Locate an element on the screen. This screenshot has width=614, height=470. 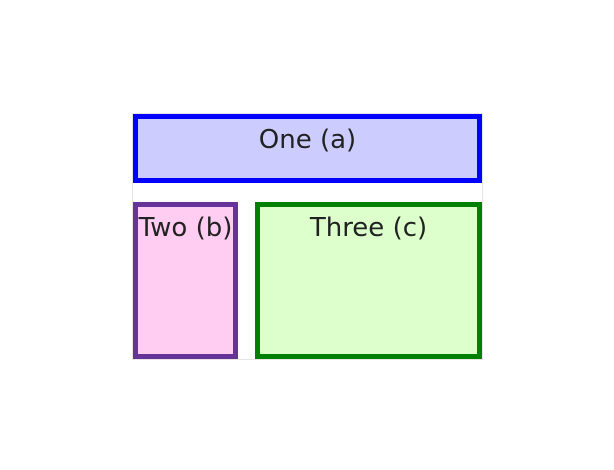
grid-item-one: One (a) is located at coordinates (307, 148).